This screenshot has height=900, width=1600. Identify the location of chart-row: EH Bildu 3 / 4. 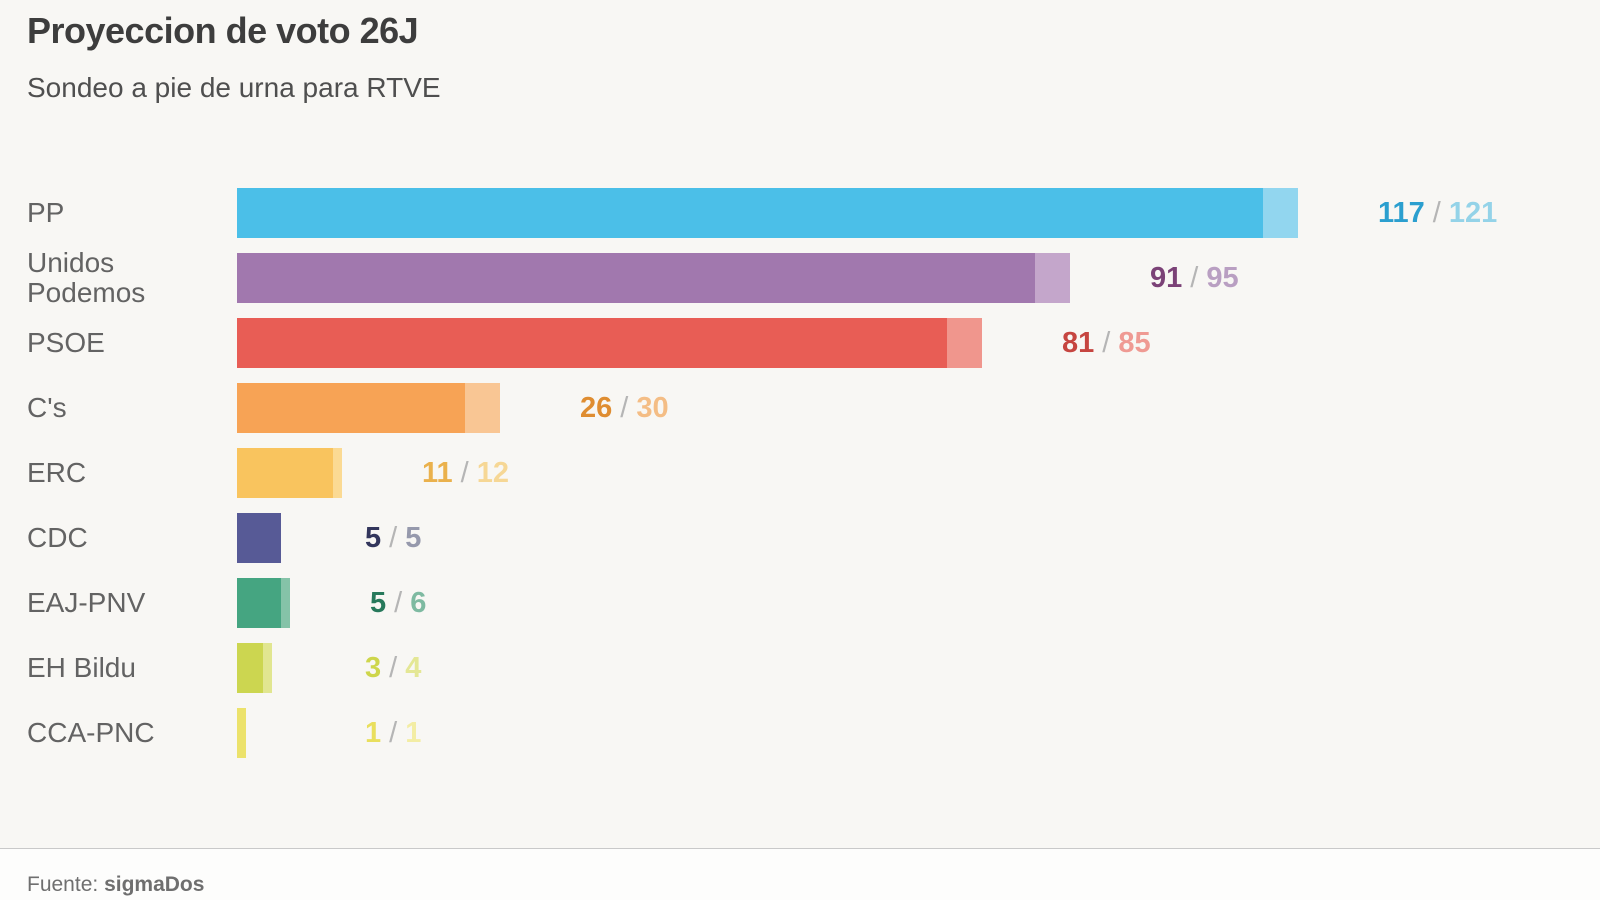
(800, 668).